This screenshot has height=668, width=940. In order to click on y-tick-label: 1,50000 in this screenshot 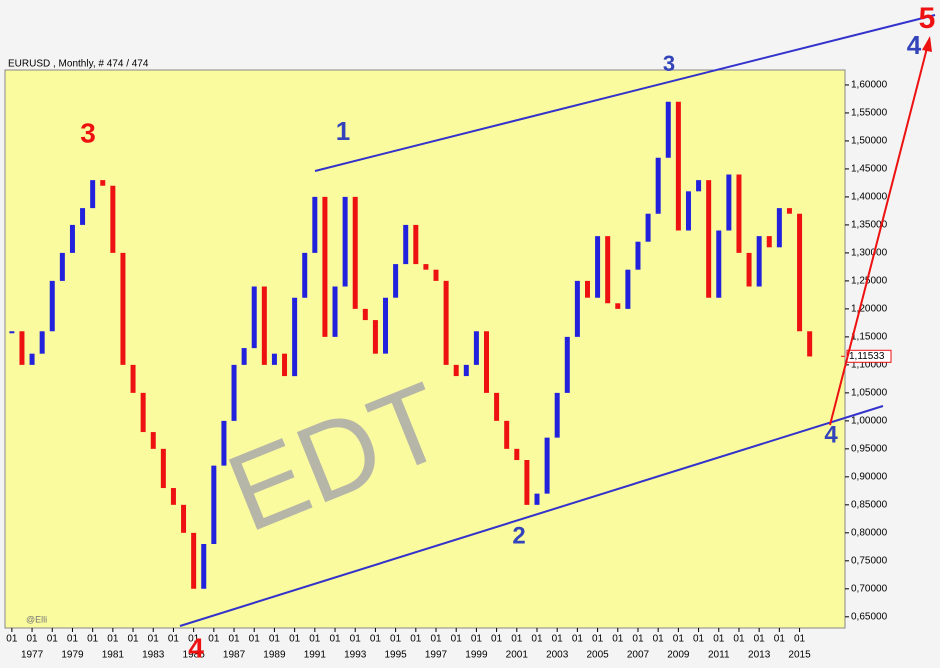, I will do `click(869, 141)`.